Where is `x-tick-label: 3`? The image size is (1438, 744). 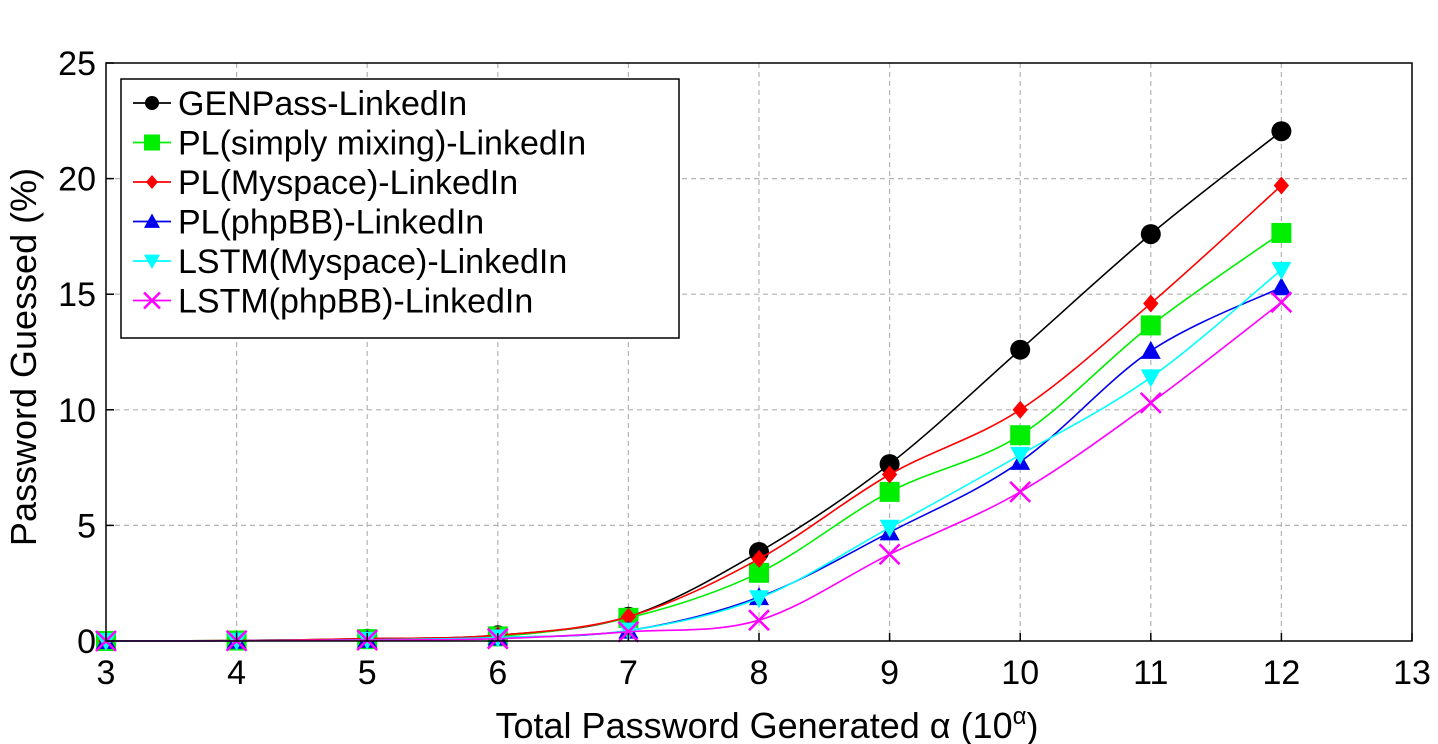
x-tick-label: 3 is located at coordinates (106, 673).